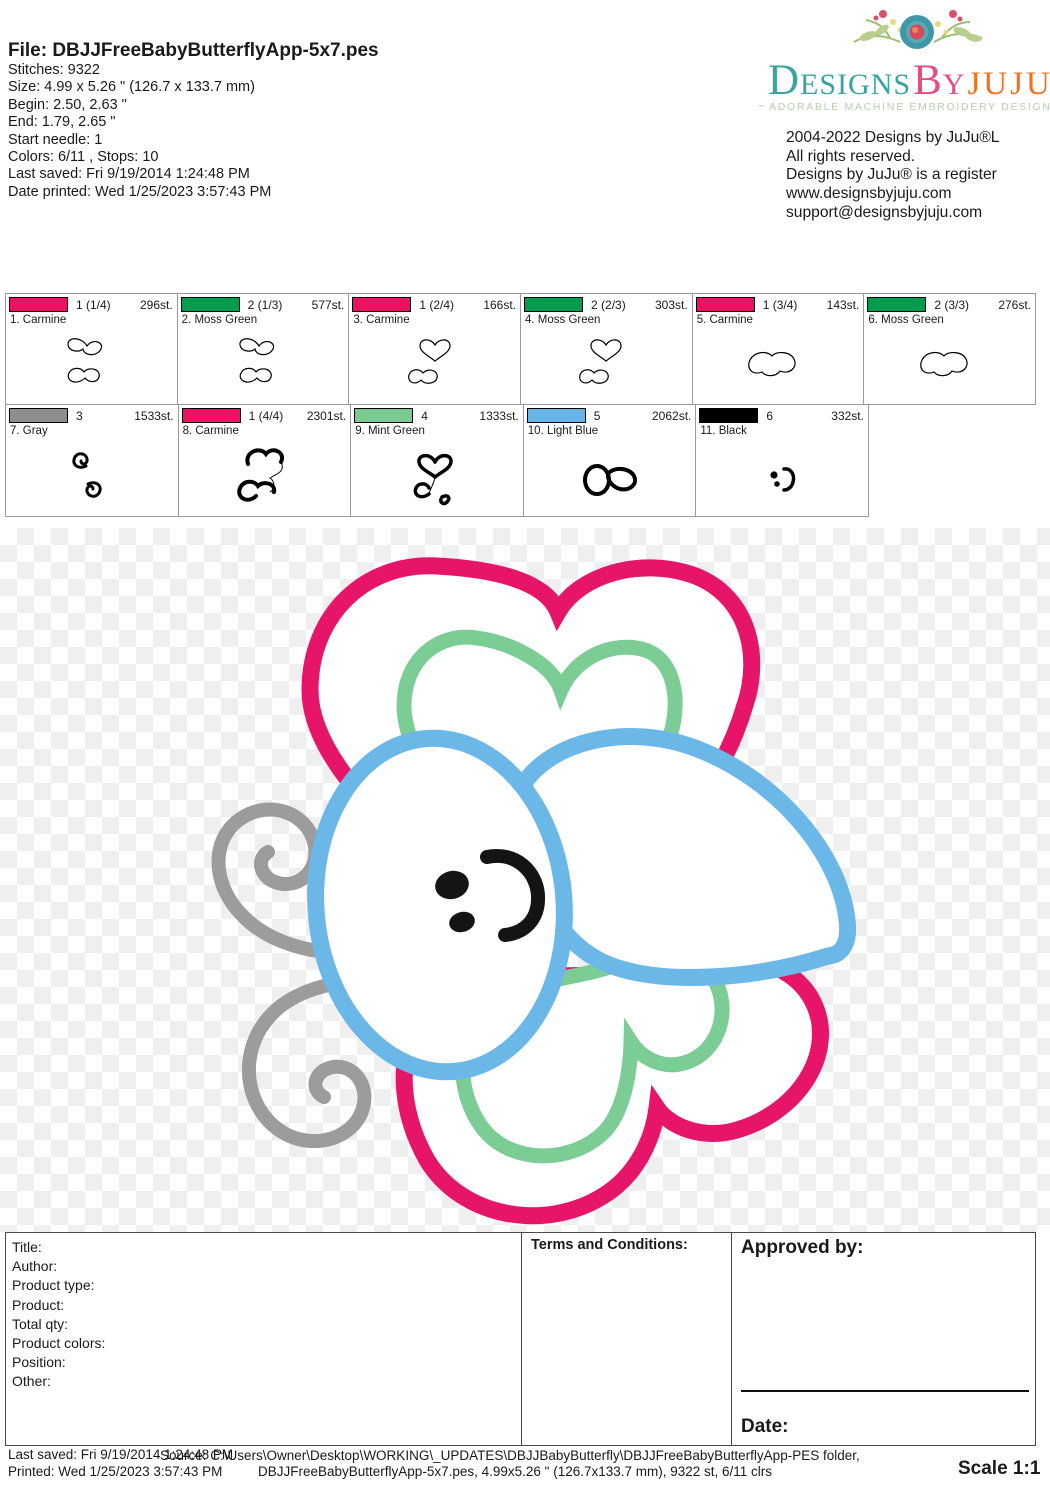 The width and height of the screenshot is (1050, 1485). What do you see at coordinates (38, 320) in the screenshot?
I see `thread-name: 1. Carmine` at bounding box center [38, 320].